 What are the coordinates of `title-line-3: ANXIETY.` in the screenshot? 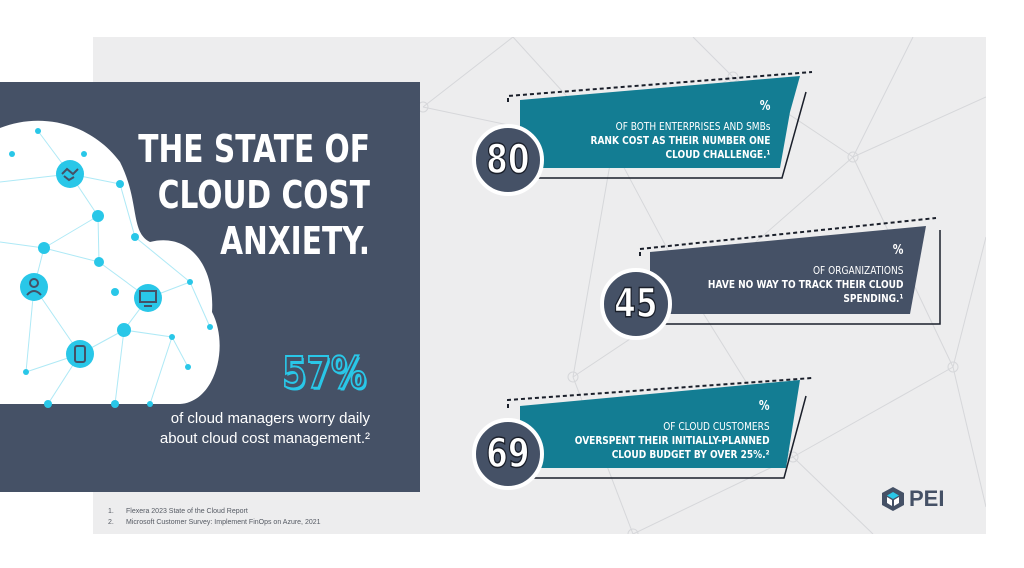 It's located at (295, 241).